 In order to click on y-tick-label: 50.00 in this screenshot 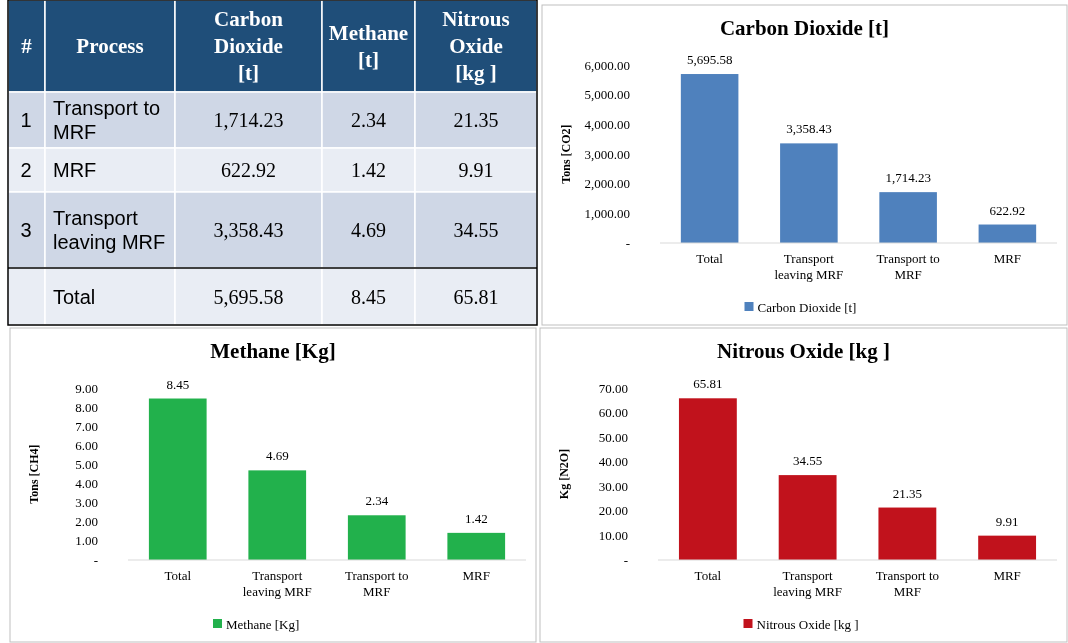, I will do `click(613, 437)`.